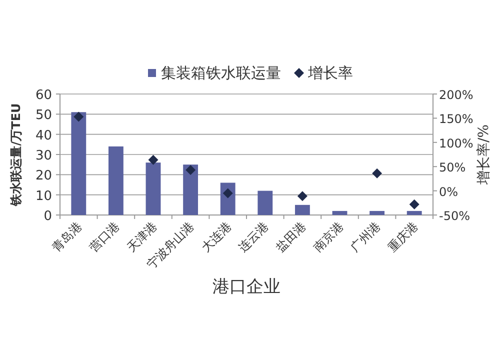 Image resolution: width=500 pixels, height=362 pixels. I want to click on x-tick-label: 连云港, so click(254, 237).